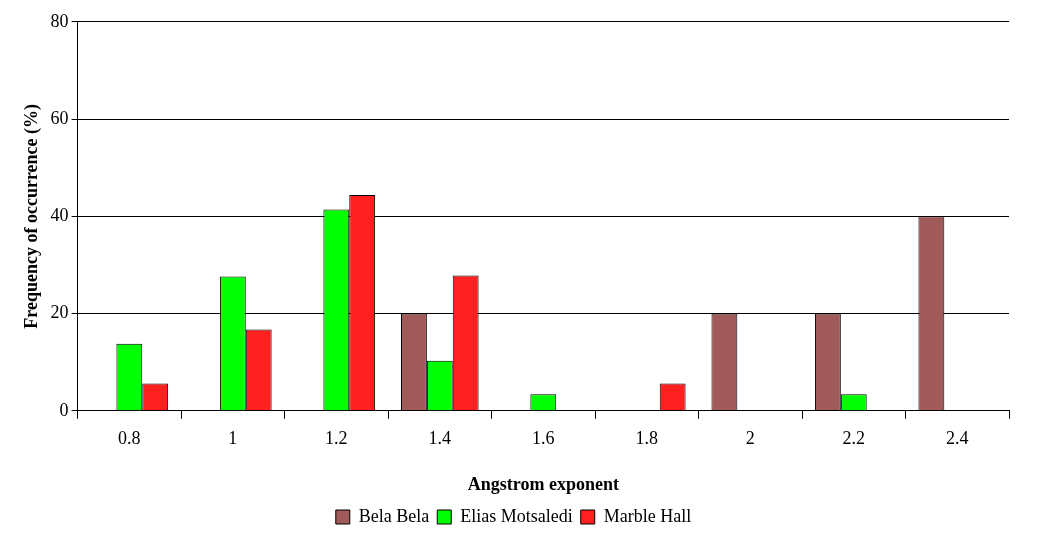 The width and height of the screenshot is (1047, 548). Describe the element at coordinates (854, 438) in the screenshot. I see `x-tick-label: 2.2` at that location.